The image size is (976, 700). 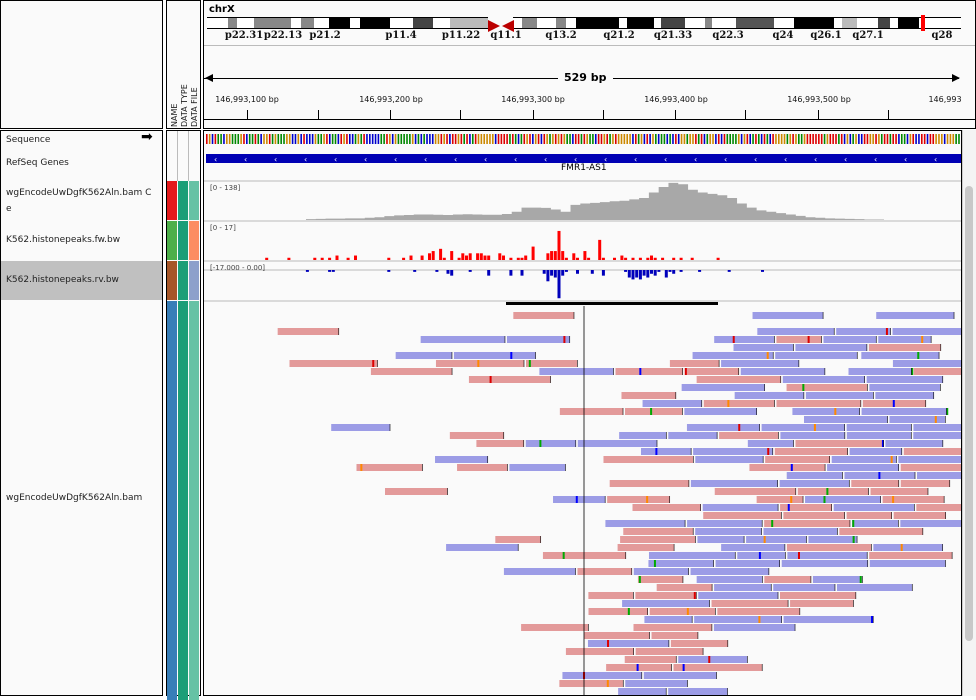 What do you see at coordinates (506, 35) in the screenshot?
I see `cytoband-label: q11.1` at bounding box center [506, 35].